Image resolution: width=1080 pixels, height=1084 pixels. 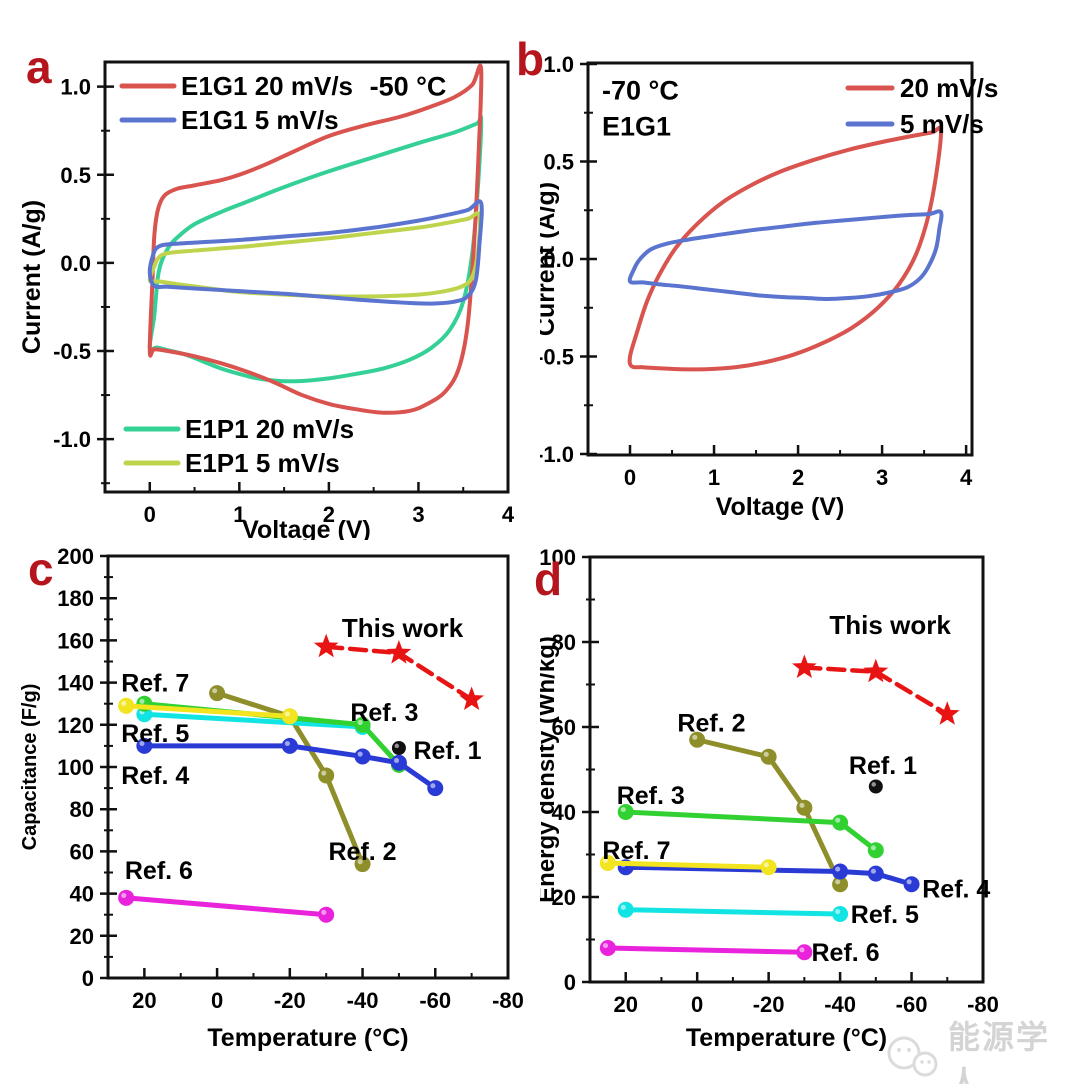 What do you see at coordinates (942, 124) in the screenshot?
I see `svg-text: 5 mV/s` at bounding box center [942, 124].